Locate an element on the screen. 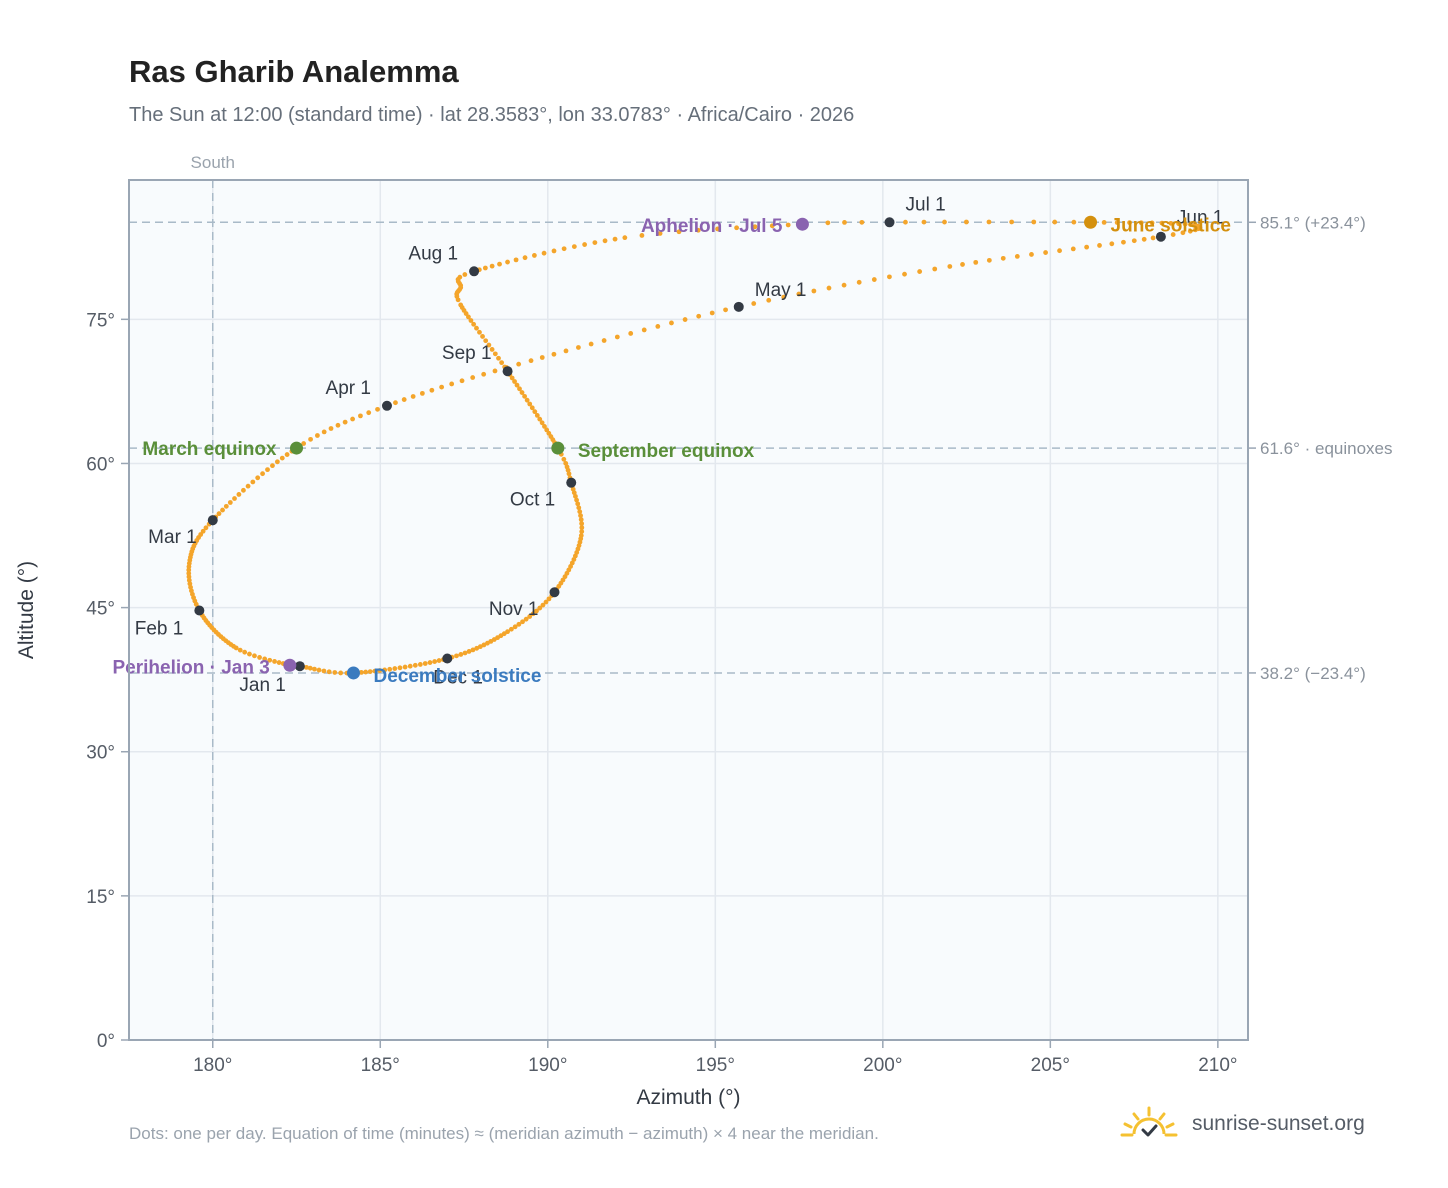 This screenshot has width=1448, height=1188. x-tick-label: 180° is located at coordinates (212, 1065).